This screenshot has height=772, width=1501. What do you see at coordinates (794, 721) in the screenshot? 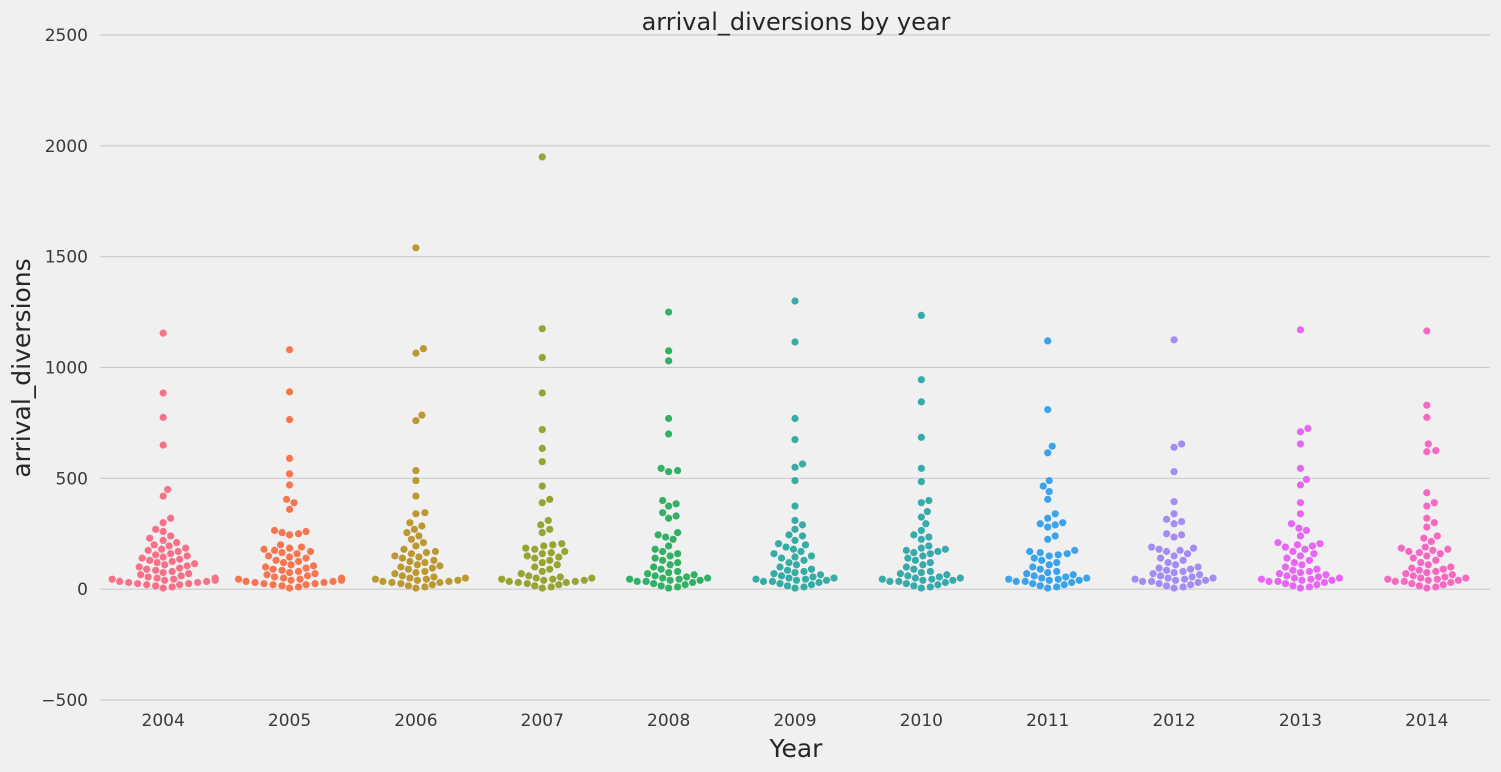
I see `x-tick-label: 2009` at bounding box center [794, 721].